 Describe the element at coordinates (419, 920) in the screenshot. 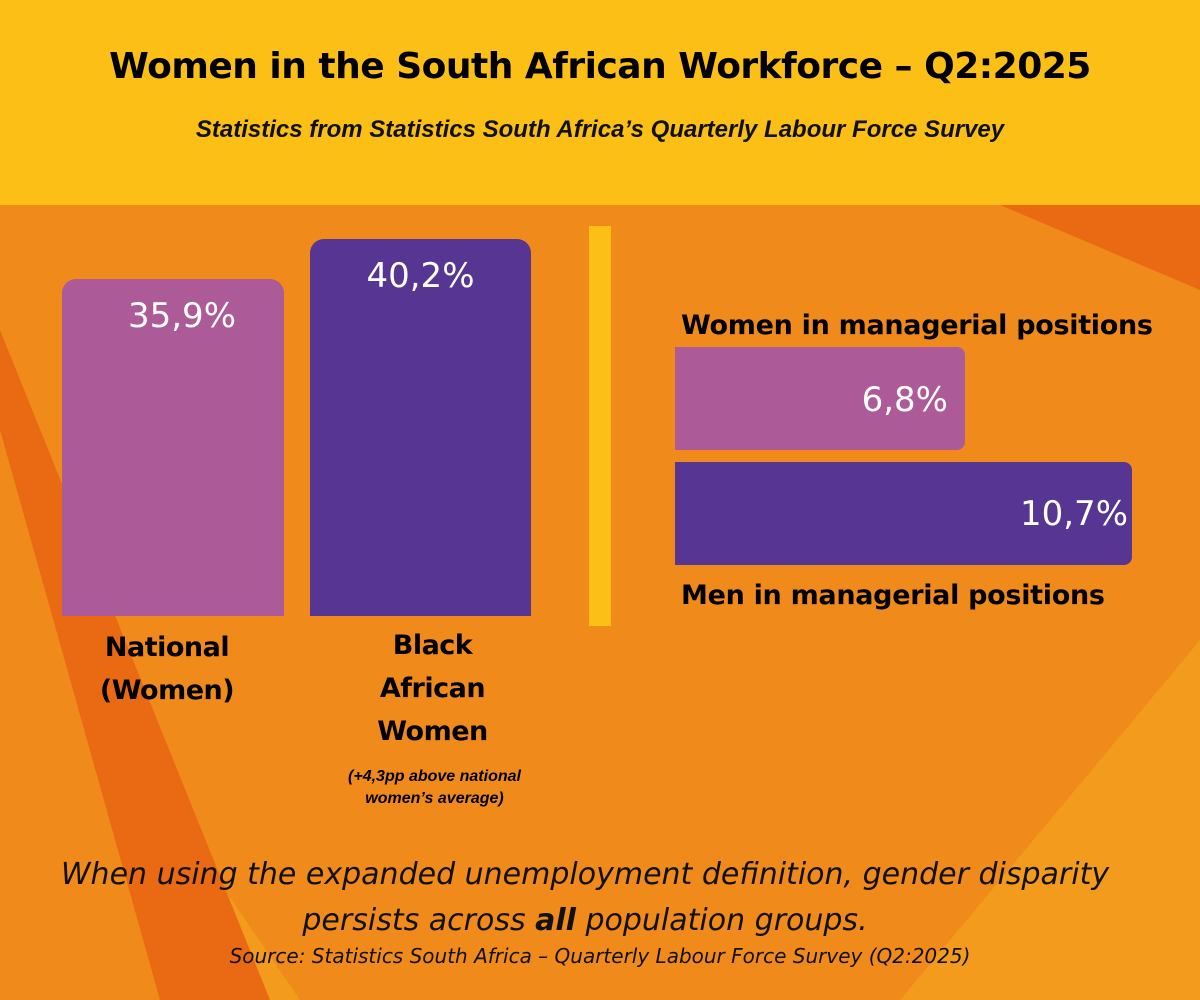

I see `footnote-text: persists across` at that location.